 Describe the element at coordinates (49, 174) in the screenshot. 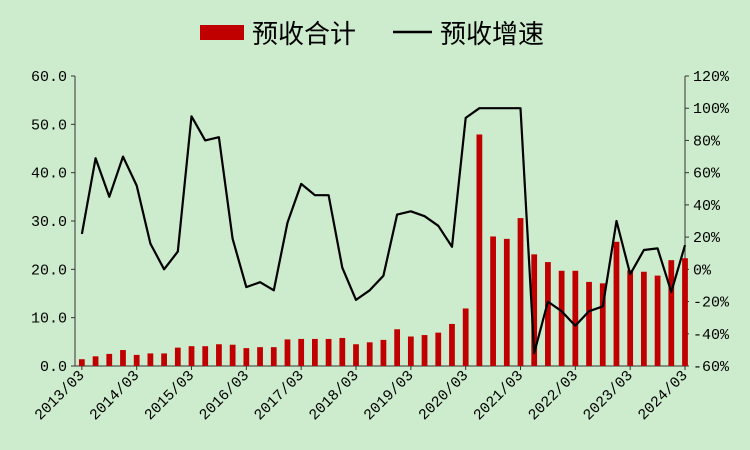

I see `left-axis-tick-label: 40.0` at that location.